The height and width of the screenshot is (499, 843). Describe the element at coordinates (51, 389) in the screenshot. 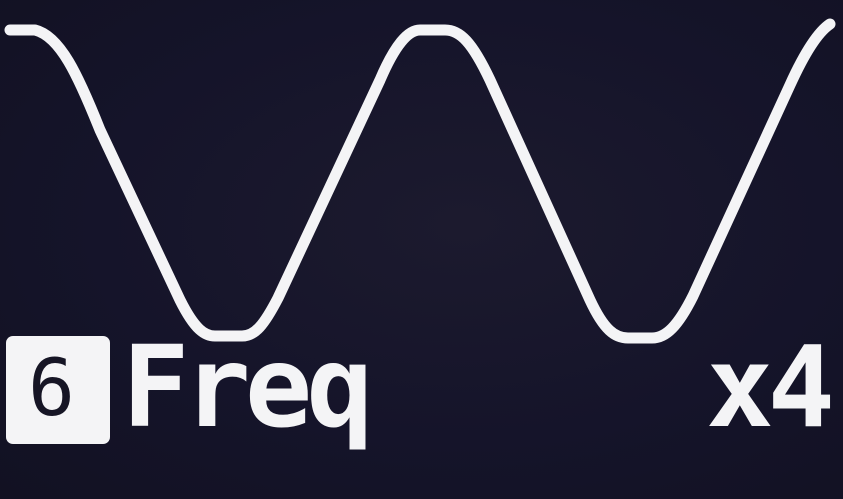

I see `channel-number: 6` at that location.